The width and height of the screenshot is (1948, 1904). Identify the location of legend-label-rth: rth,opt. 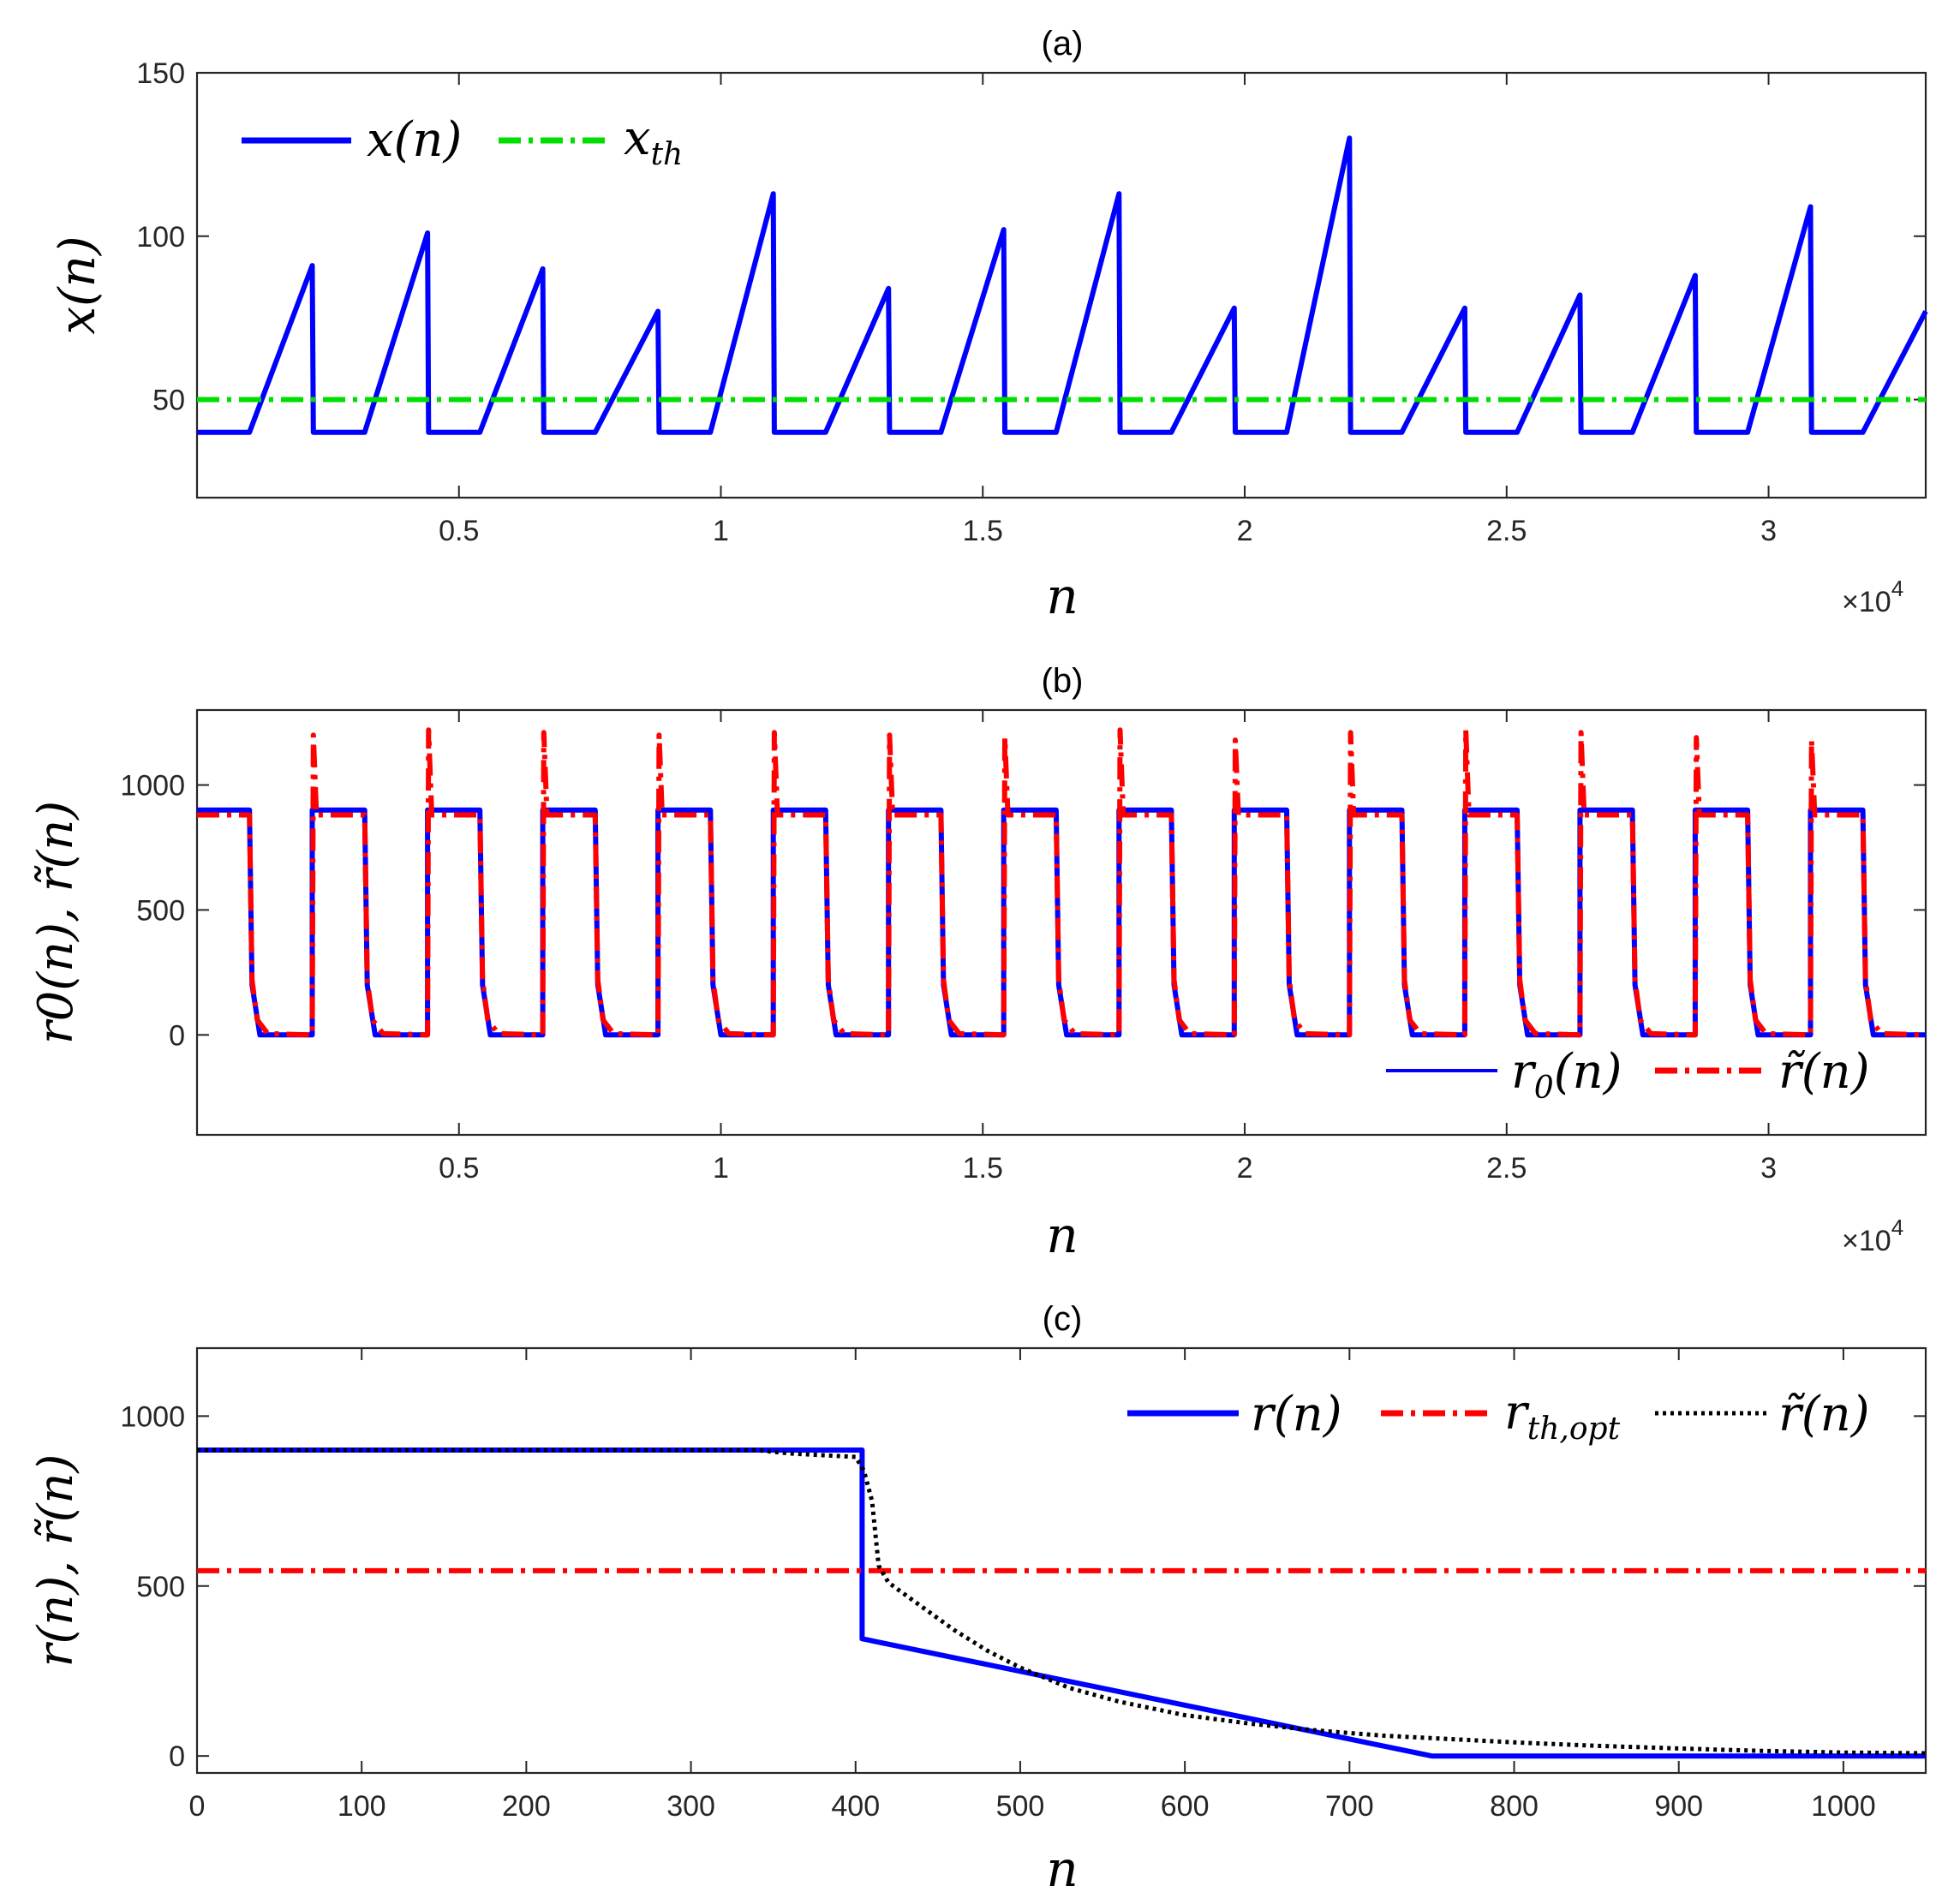
(1562, 1416).